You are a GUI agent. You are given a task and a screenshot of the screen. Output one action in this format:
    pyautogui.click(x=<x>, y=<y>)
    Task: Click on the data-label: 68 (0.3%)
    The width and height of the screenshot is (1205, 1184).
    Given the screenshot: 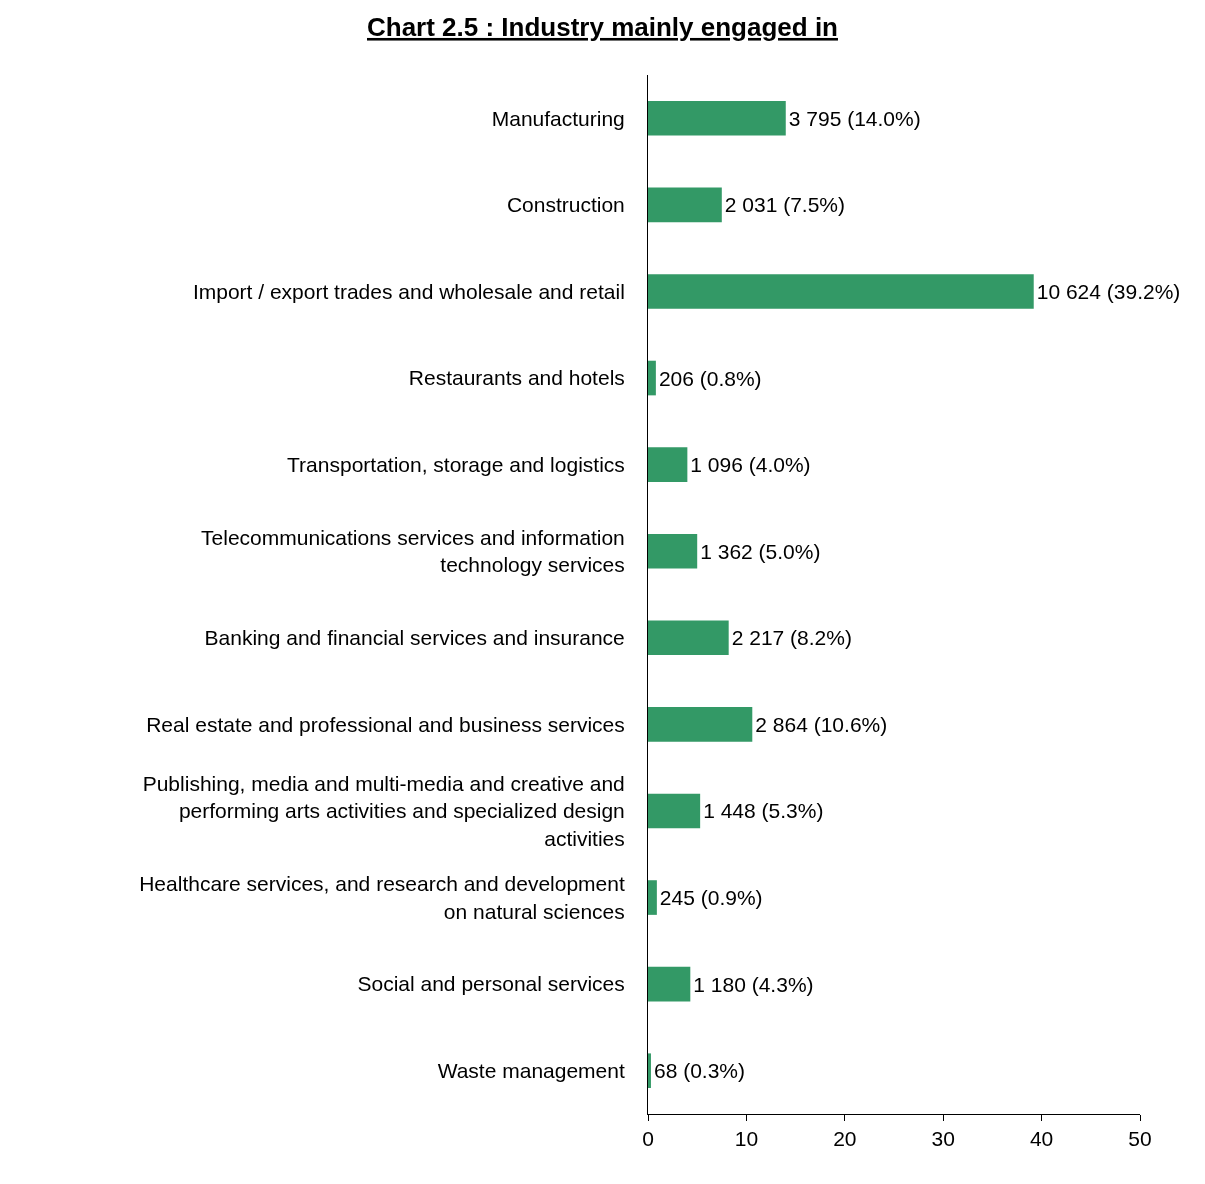 What is the action you would take?
    pyautogui.click(x=699, y=1071)
    